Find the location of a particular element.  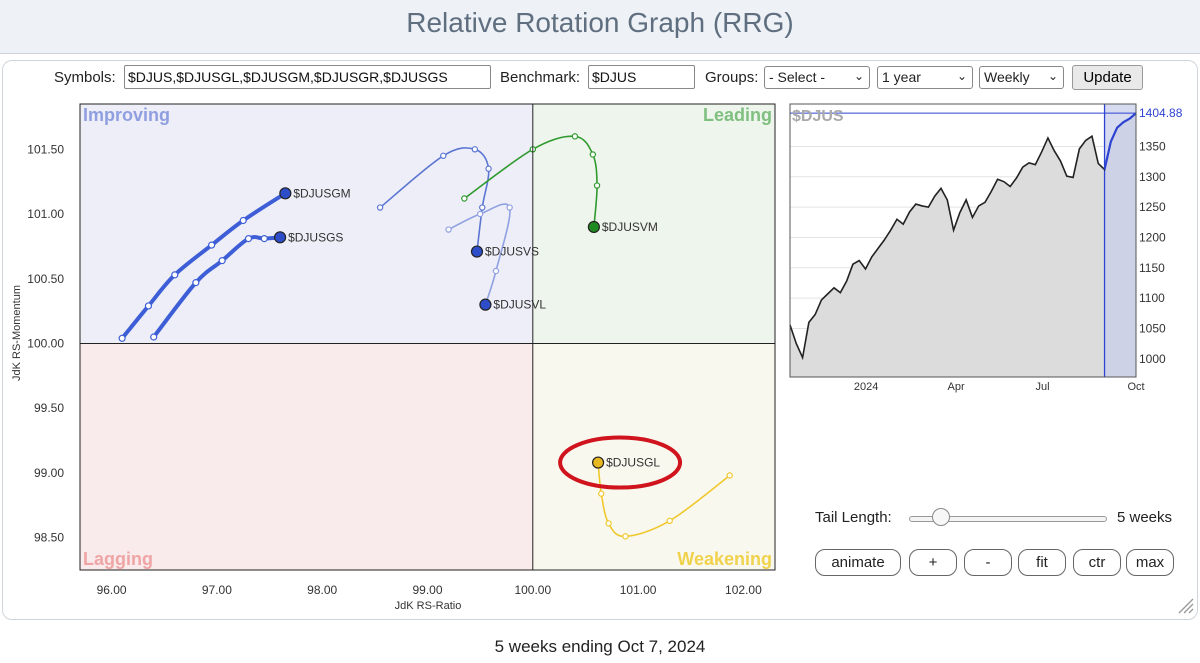

tail-length-label: Tail Length: is located at coordinates (853, 517).